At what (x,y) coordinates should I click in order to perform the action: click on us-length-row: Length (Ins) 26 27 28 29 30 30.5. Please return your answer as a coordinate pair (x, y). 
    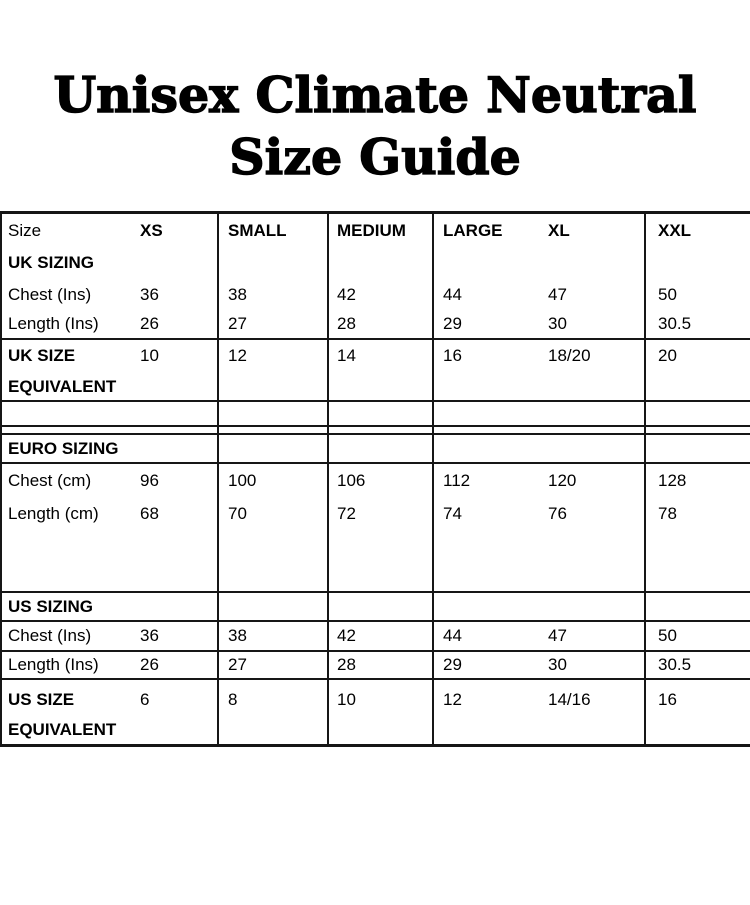
    Looking at the image, I should click on (376, 666).